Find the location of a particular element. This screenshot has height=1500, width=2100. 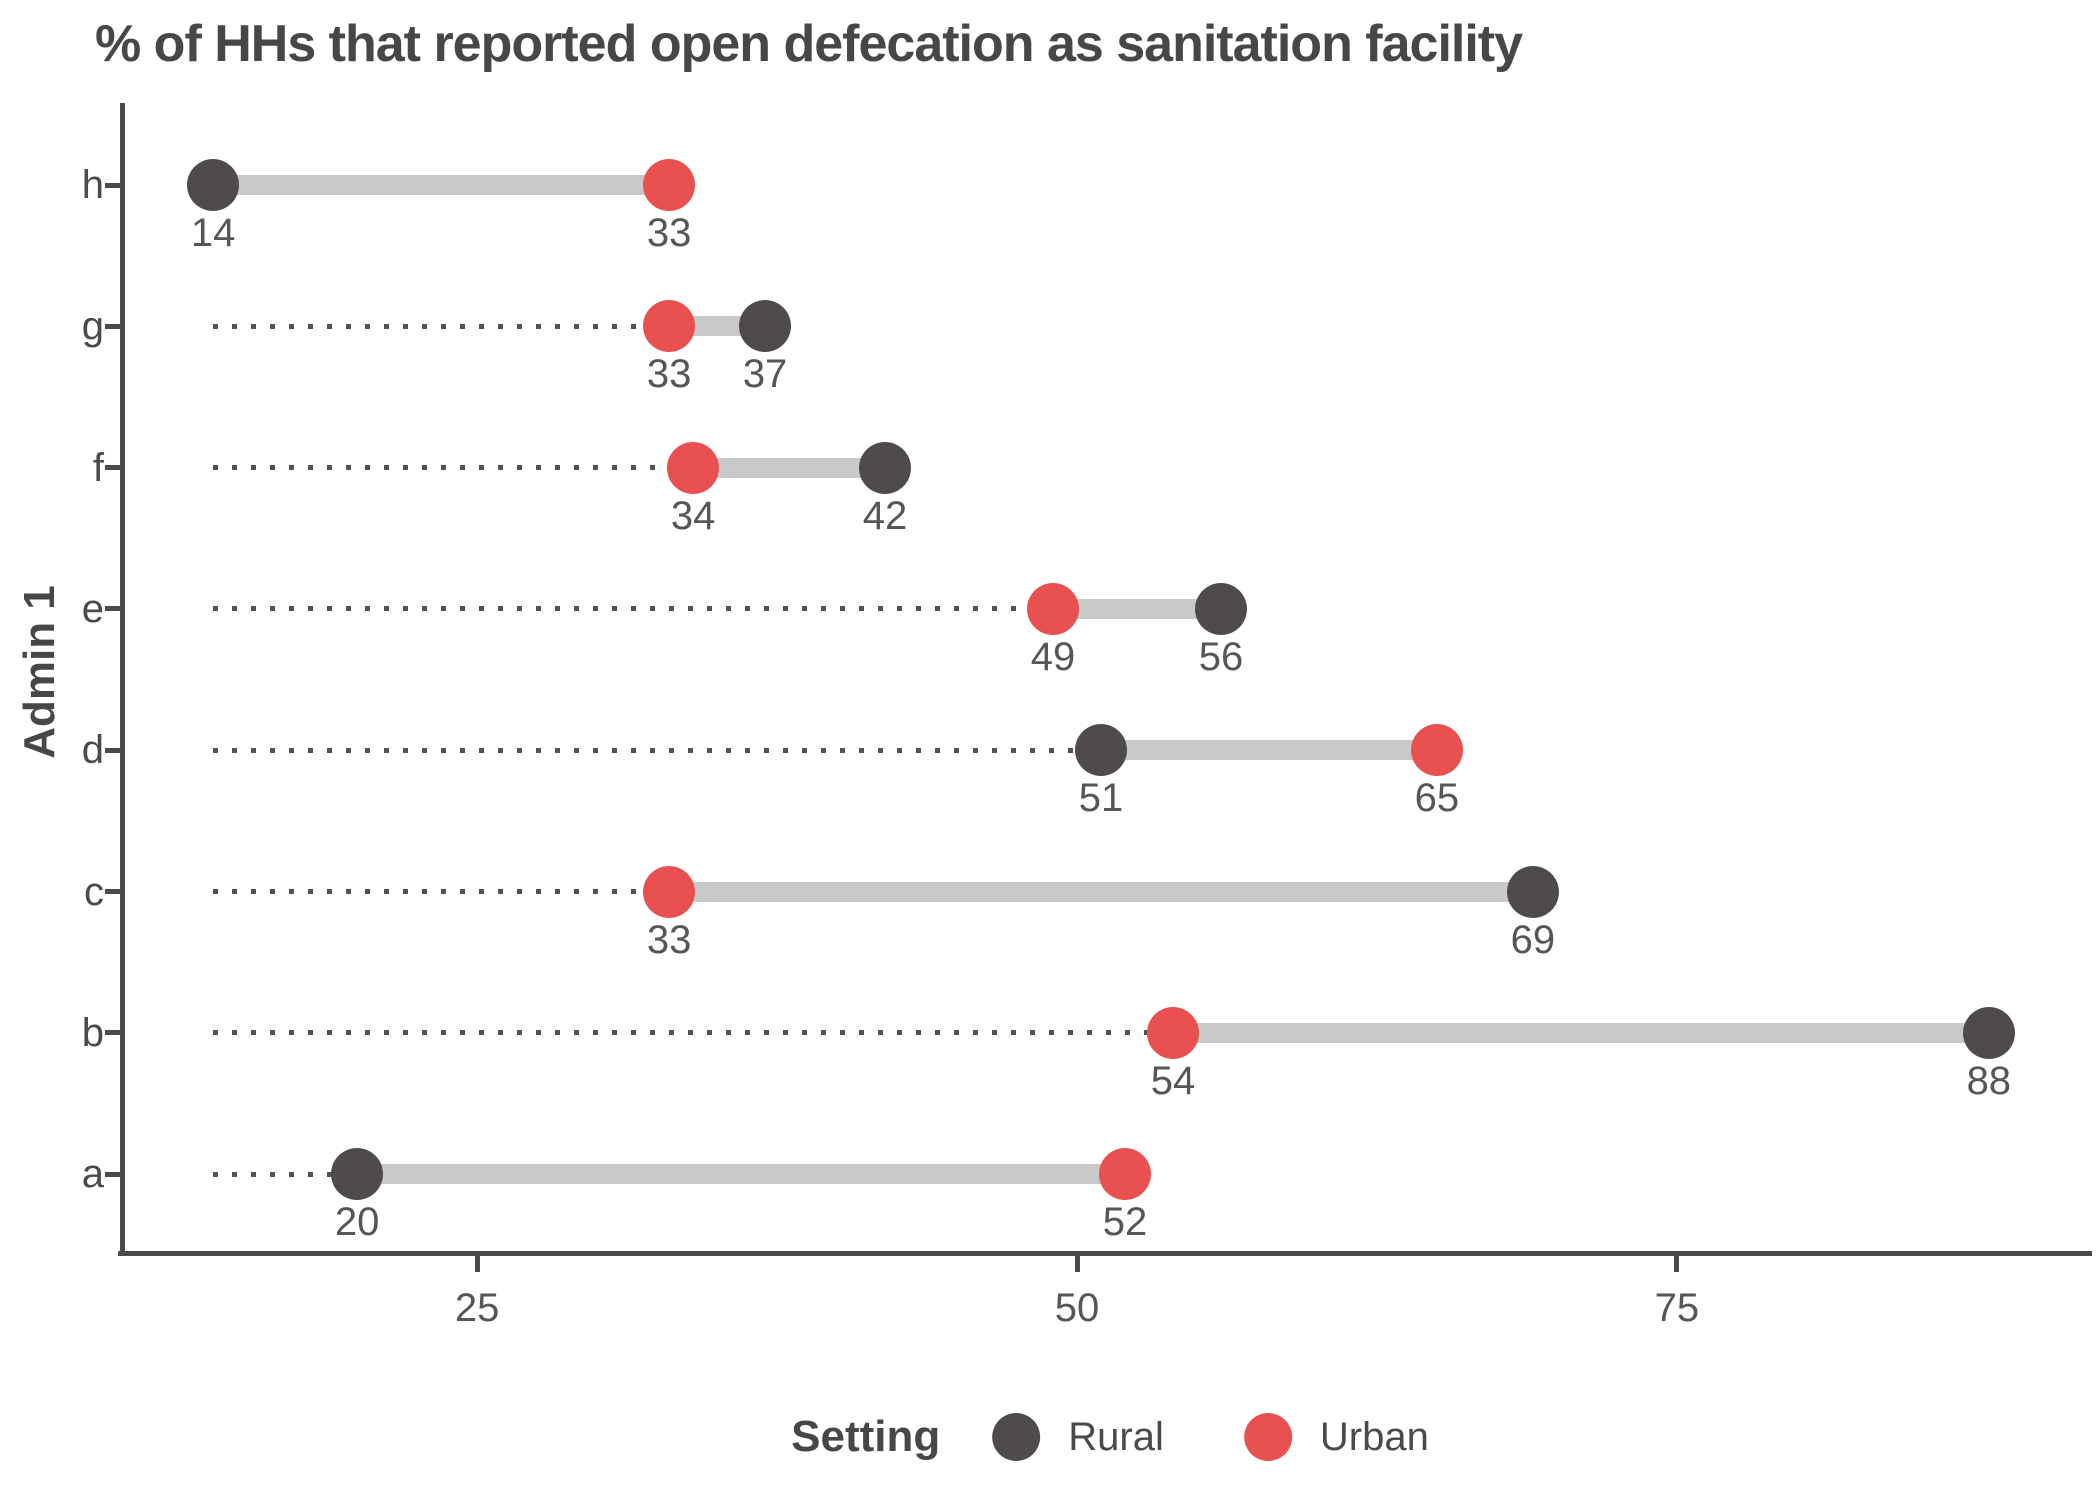

urban-value-label-e: 49 is located at coordinates (1053, 656).